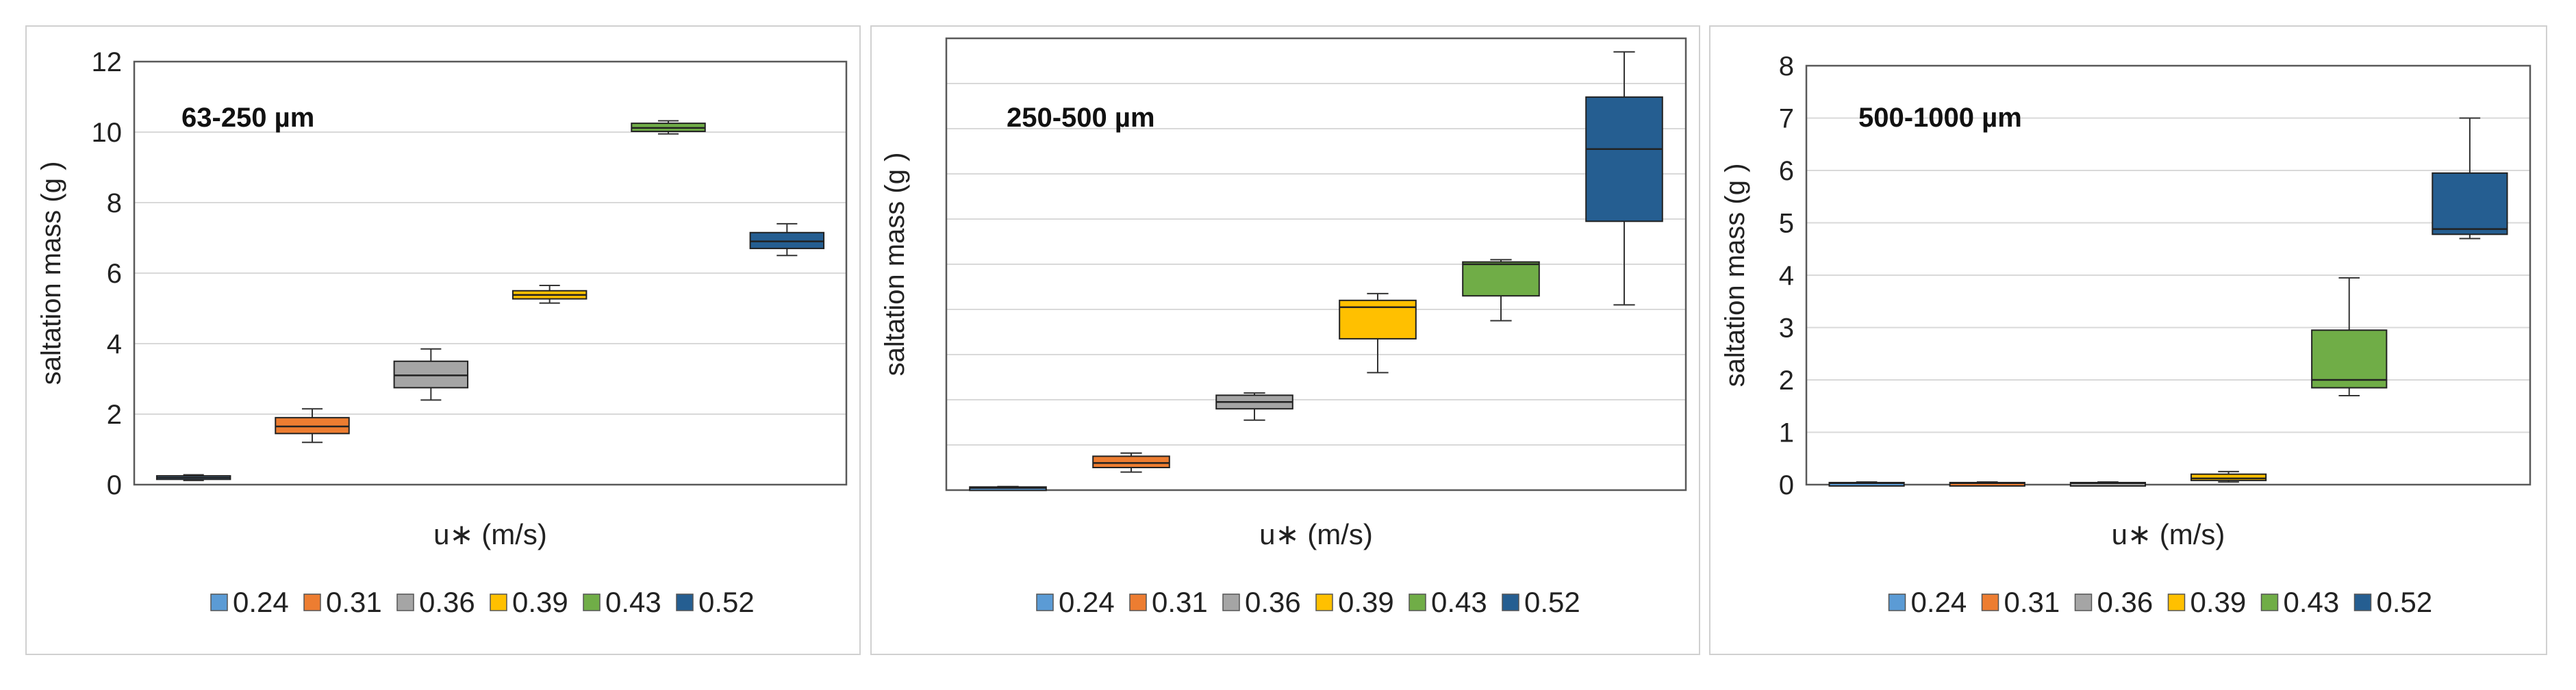 This screenshot has width=2576, height=690. What do you see at coordinates (1787, 381) in the screenshot?
I see `y-tick-label: 2` at bounding box center [1787, 381].